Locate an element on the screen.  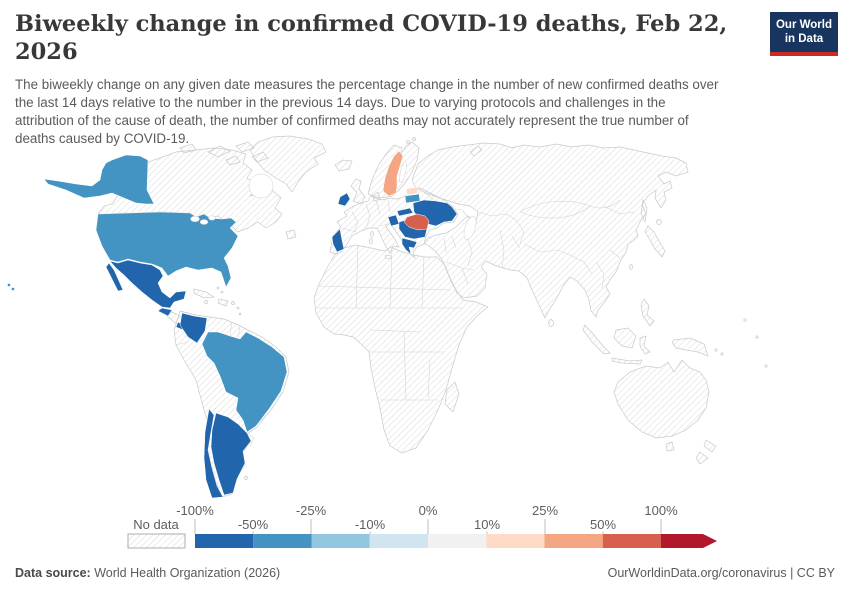
country-sweden is located at coordinates (393, 173).